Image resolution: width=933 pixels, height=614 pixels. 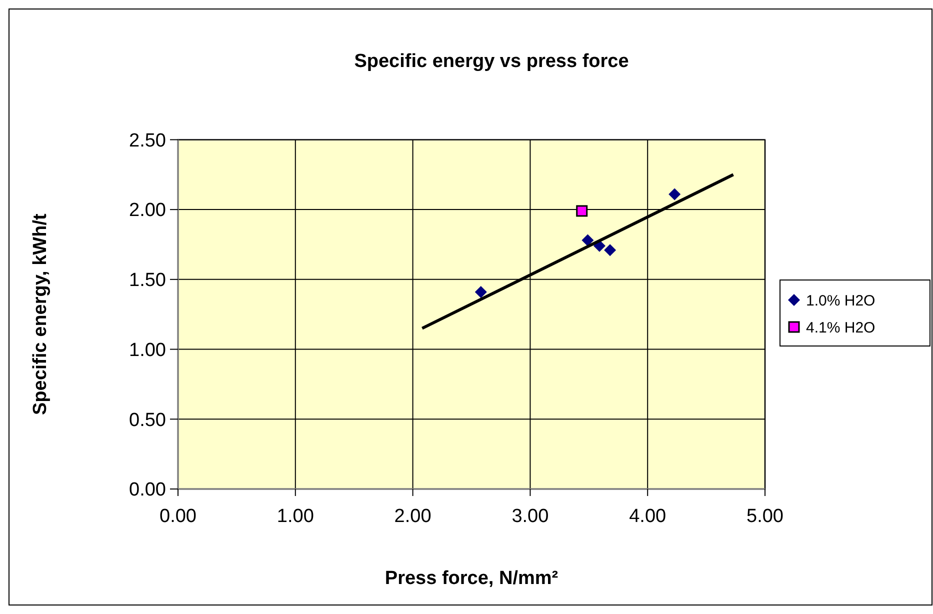 I want to click on legend-label: 1.0% H2O, so click(x=841, y=301).